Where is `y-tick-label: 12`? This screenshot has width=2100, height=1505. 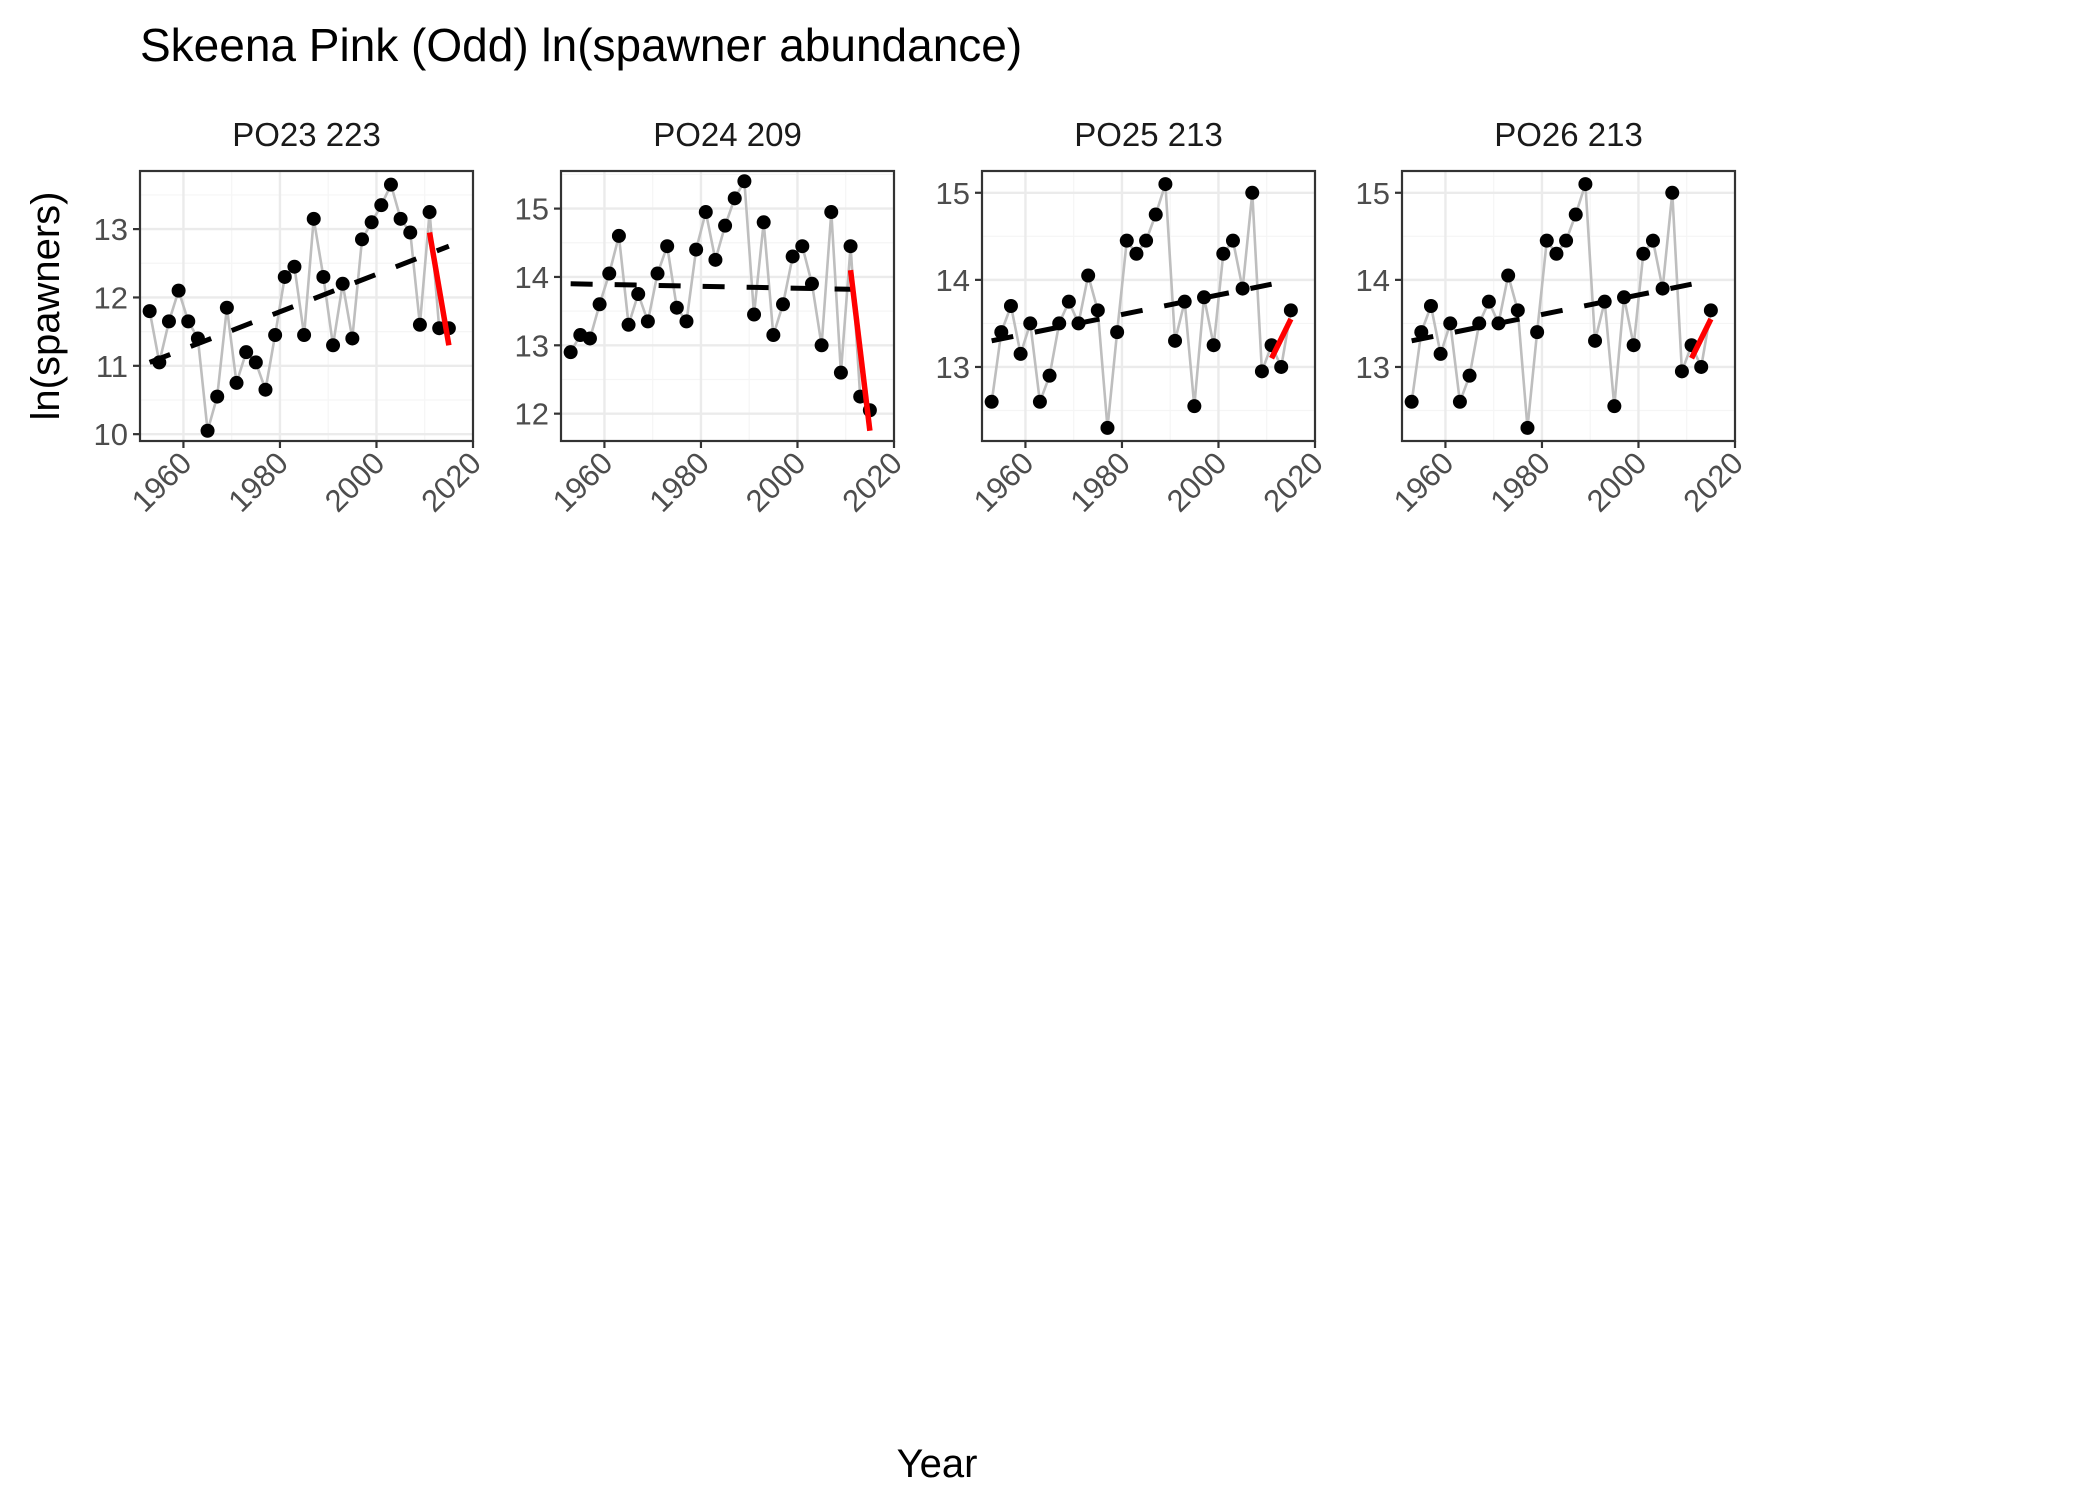 y-tick-label: 12 is located at coordinates (111, 297).